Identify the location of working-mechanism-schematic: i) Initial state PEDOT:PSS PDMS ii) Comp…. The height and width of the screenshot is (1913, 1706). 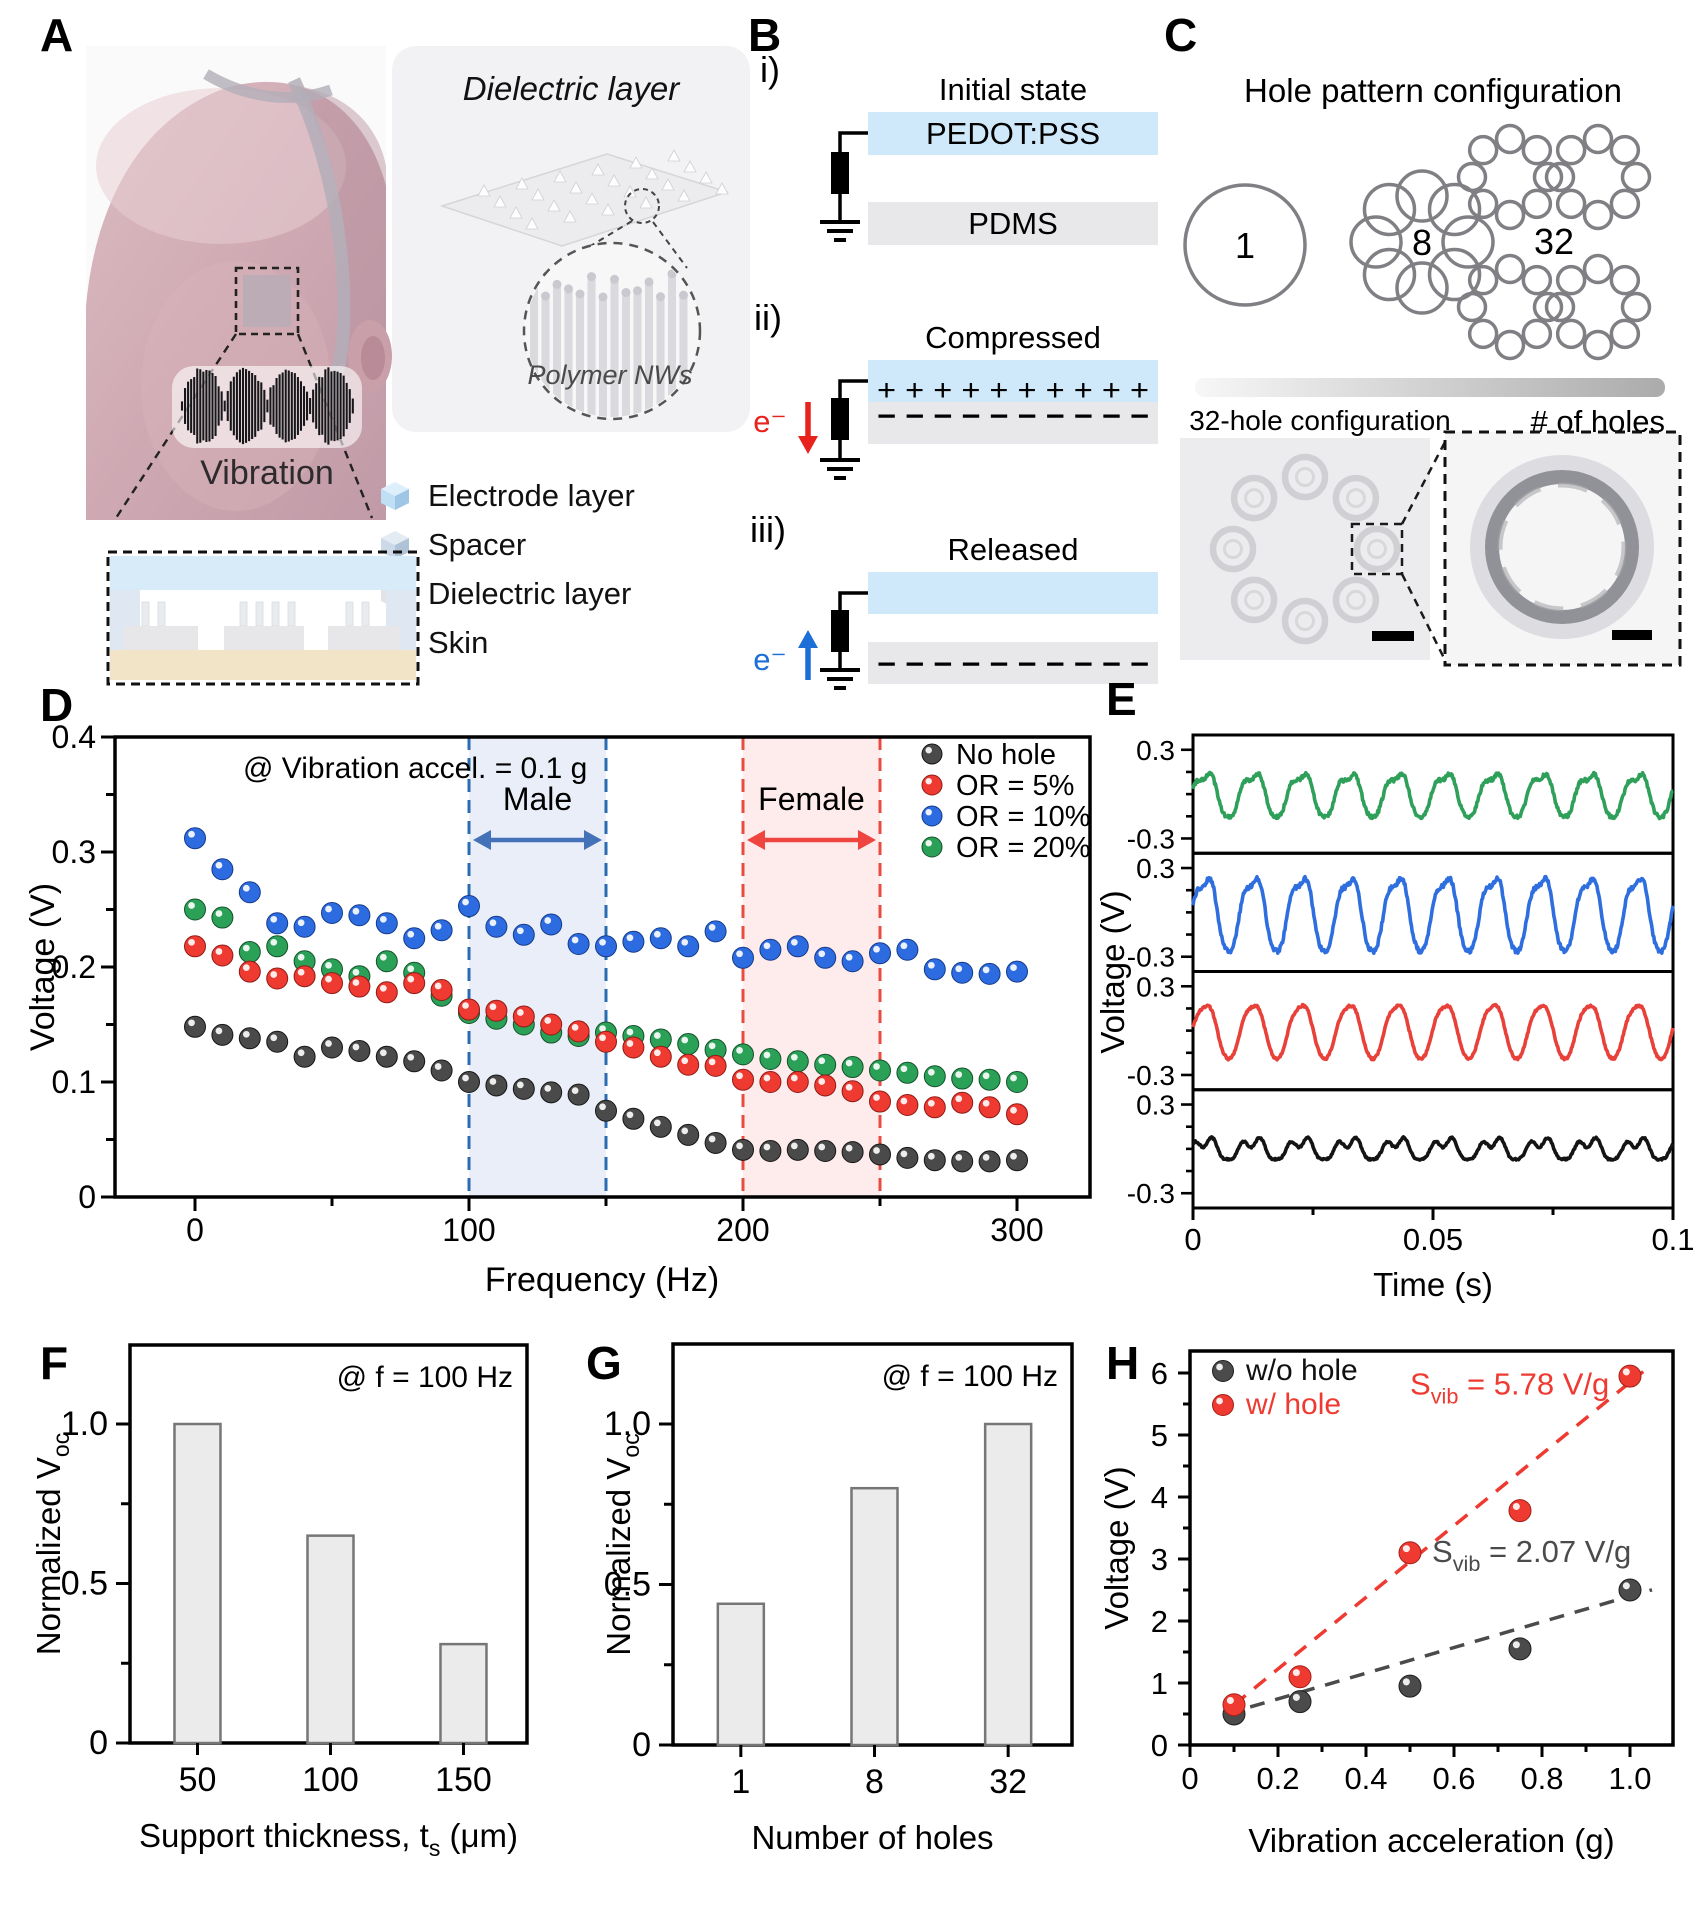
(954, 369).